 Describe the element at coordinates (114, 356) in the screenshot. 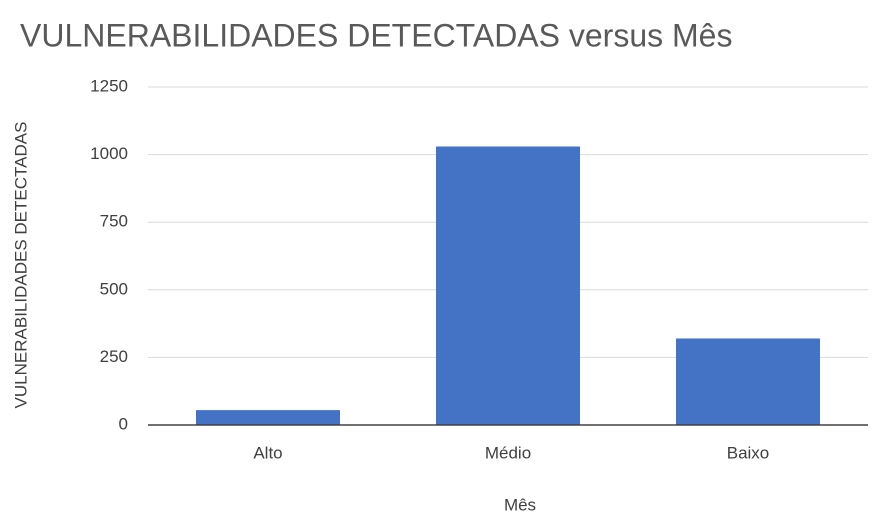

I see `y-tick-label: 250` at that location.